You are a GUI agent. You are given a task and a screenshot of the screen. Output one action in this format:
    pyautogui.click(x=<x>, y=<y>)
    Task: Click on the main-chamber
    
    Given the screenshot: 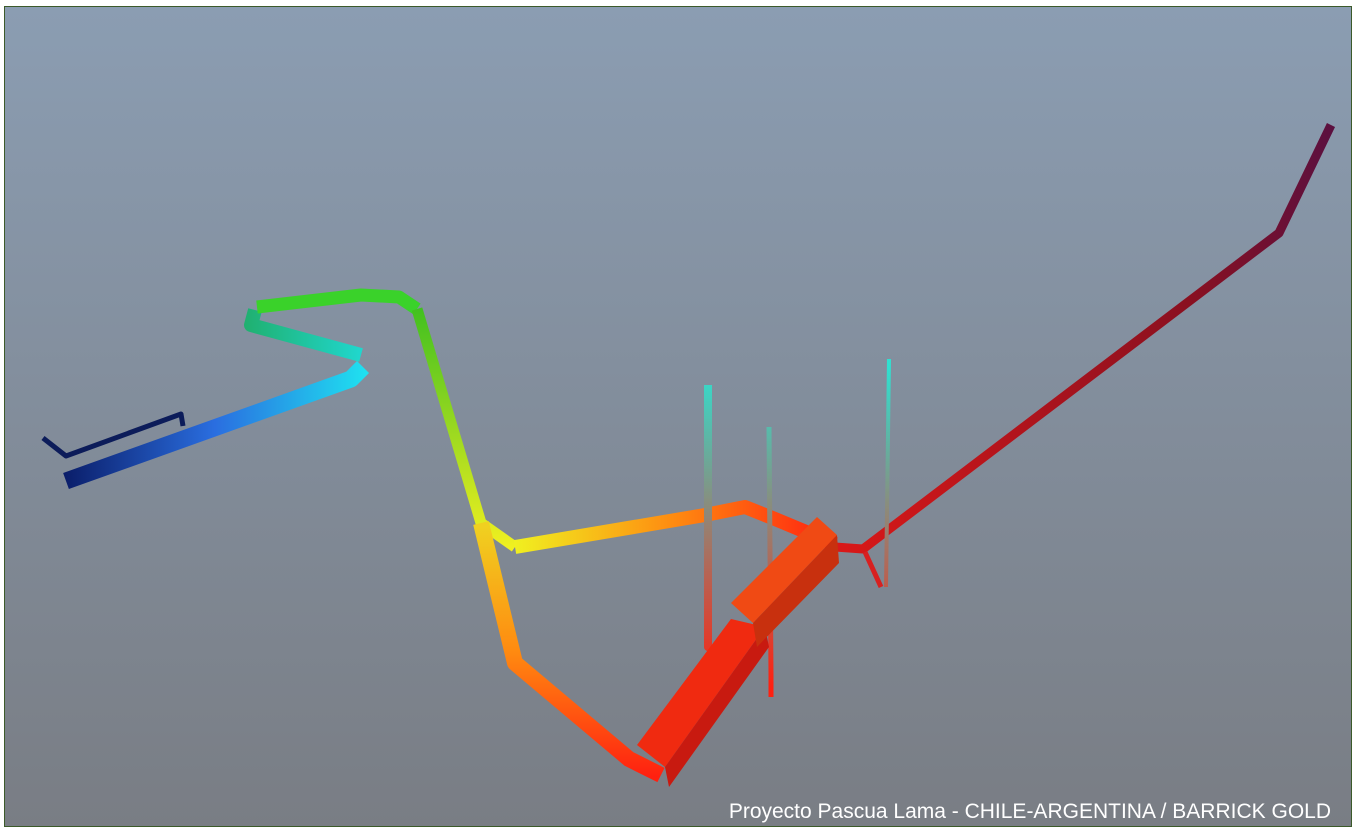 What is the action you would take?
    pyautogui.click(x=738, y=652)
    